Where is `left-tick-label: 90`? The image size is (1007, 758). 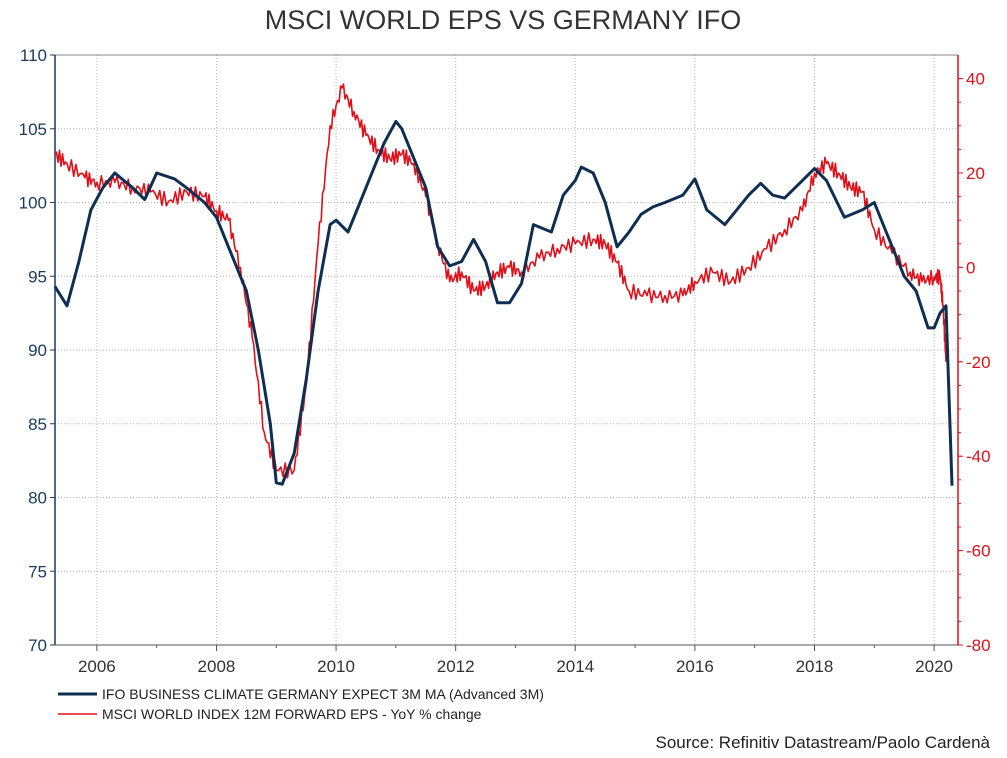
left-tick-label: 90 is located at coordinates (37, 350).